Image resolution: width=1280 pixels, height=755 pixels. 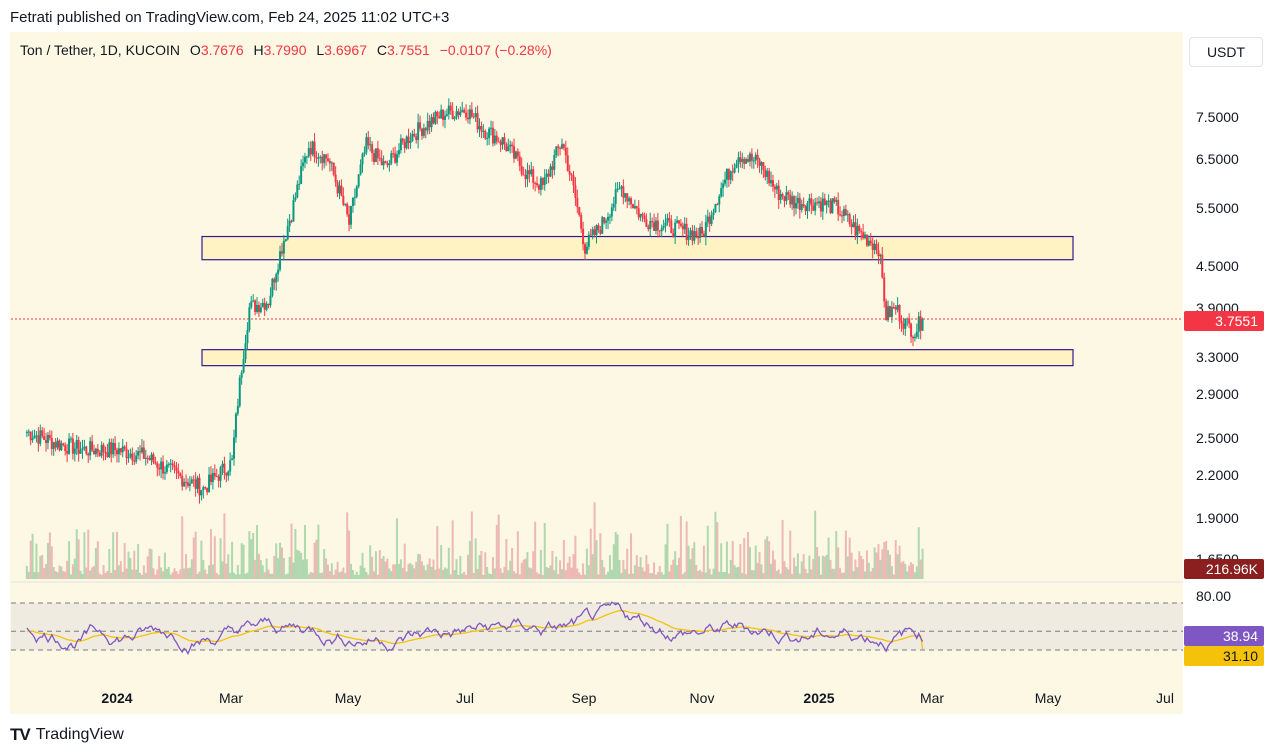 What do you see at coordinates (67, 735) in the screenshot?
I see `tradingview-footer: TV TradingView` at bounding box center [67, 735].